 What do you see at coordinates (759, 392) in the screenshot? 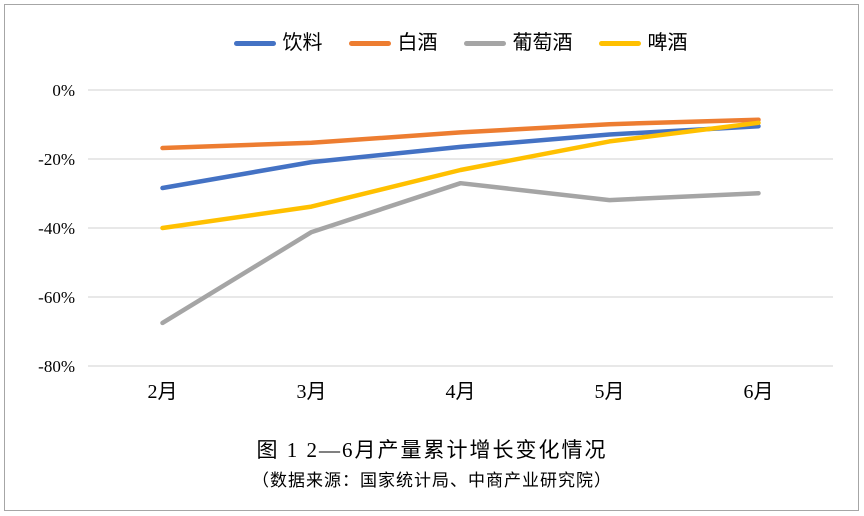
I see `x-tick-label-4: 6月` at bounding box center [759, 392].